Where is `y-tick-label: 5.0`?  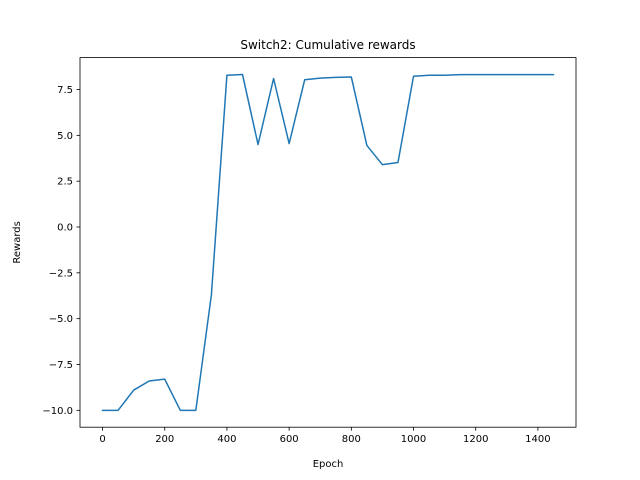
y-tick-label: 5.0 is located at coordinates (65, 136).